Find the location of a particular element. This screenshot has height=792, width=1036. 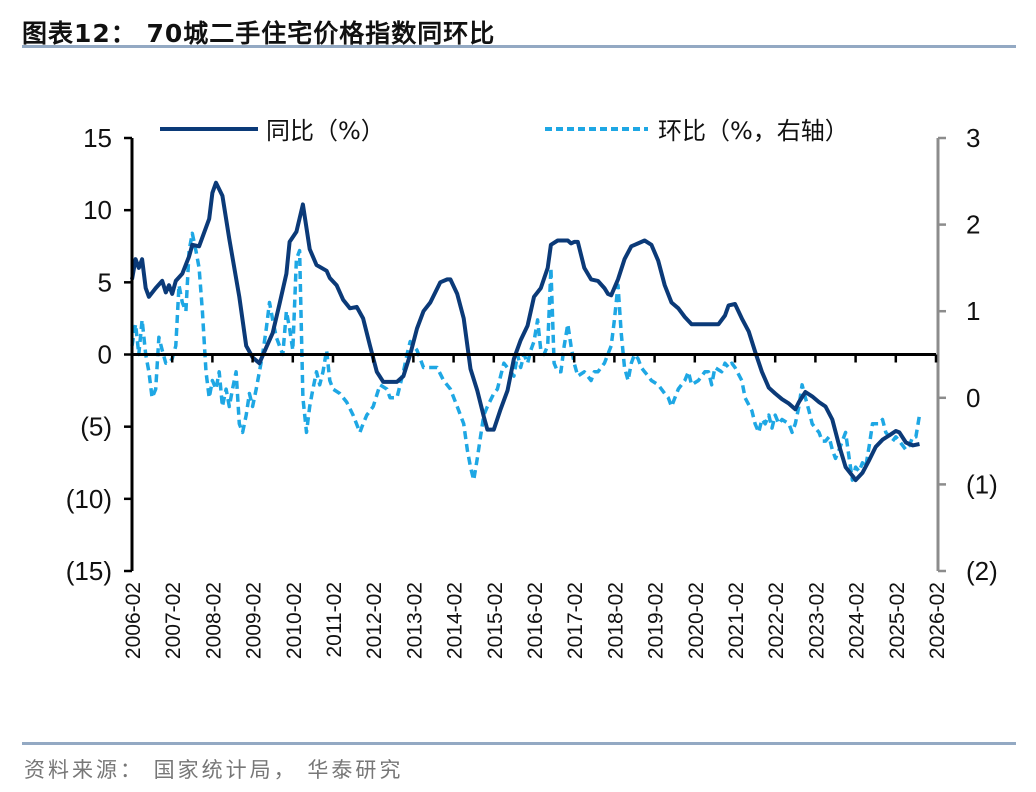

right-axis-tick-label: 0 is located at coordinates (973, 398).